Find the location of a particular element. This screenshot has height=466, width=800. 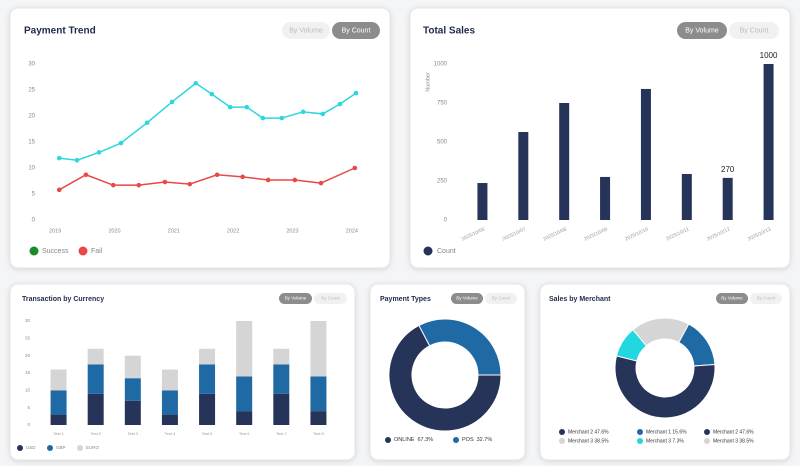

legend-value: 32.7% is located at coordinates (485, 440).